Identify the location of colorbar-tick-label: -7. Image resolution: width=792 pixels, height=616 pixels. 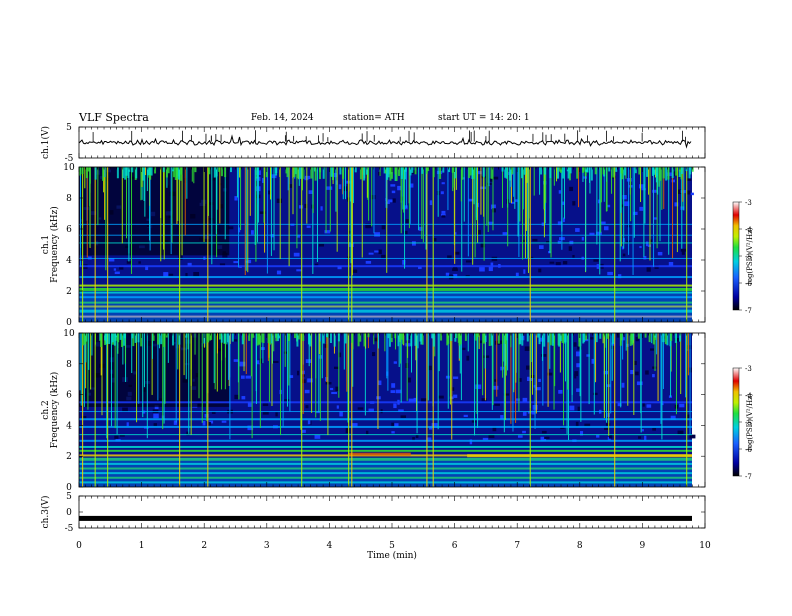
(748, 477).